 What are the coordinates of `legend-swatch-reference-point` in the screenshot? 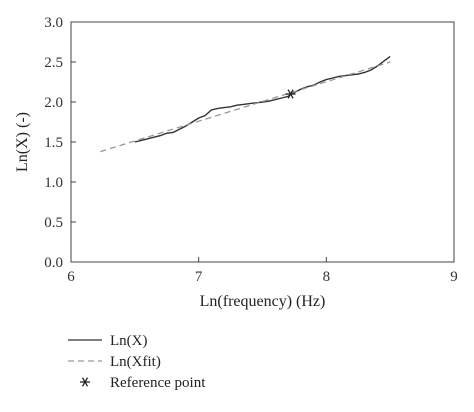 It's located at (85, 382).